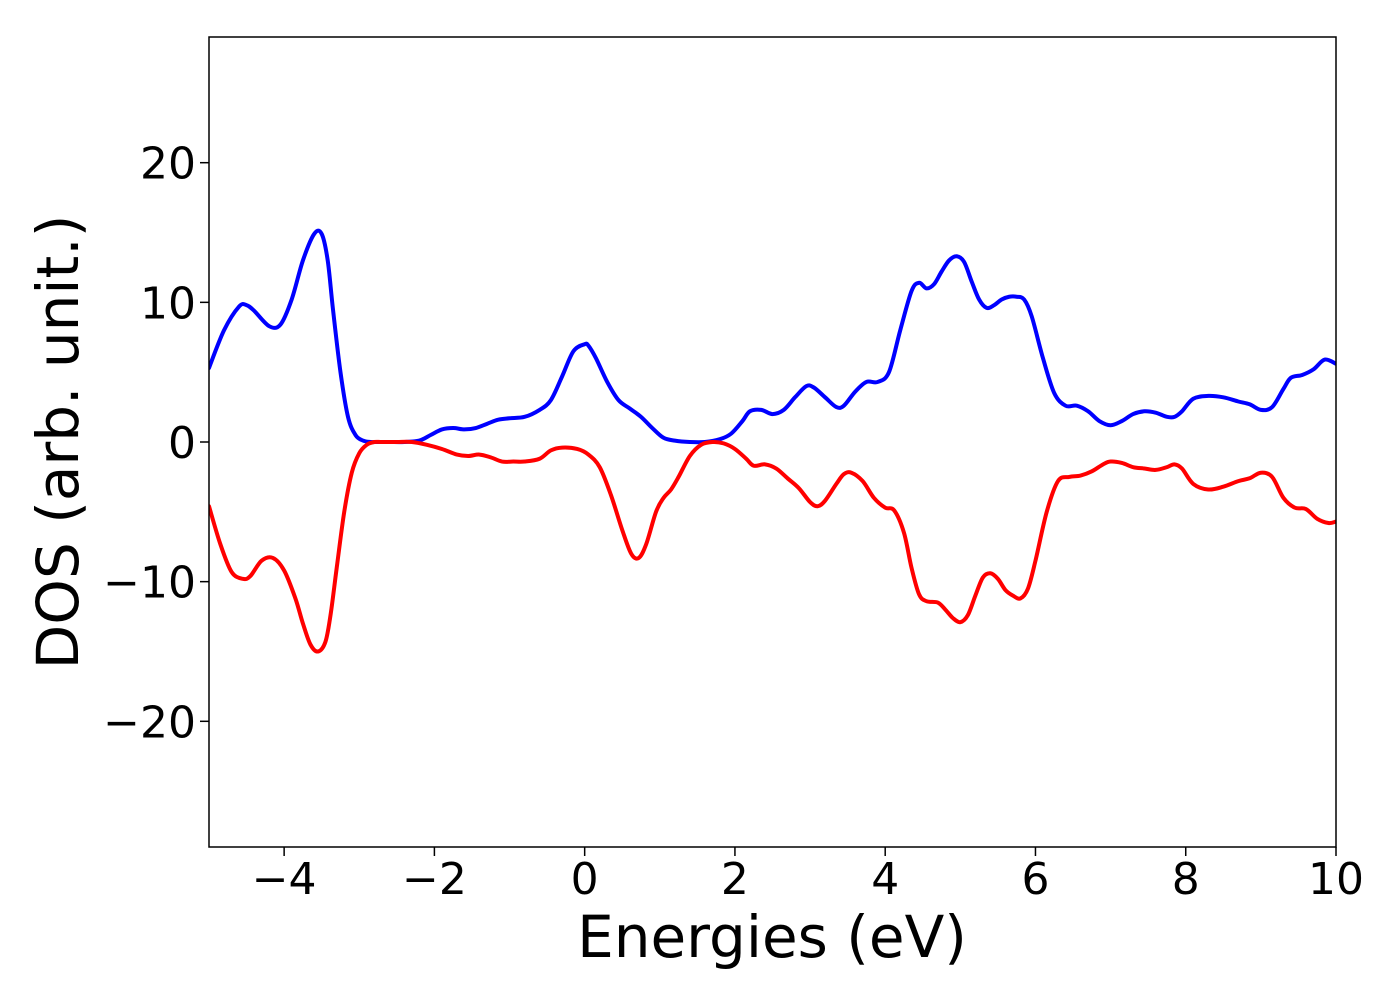 This screenshot has height=1000, width=1400. Describe the element at coordinates (735, 879) in the screenshot. I see `x-tick-label: 2` at that location.